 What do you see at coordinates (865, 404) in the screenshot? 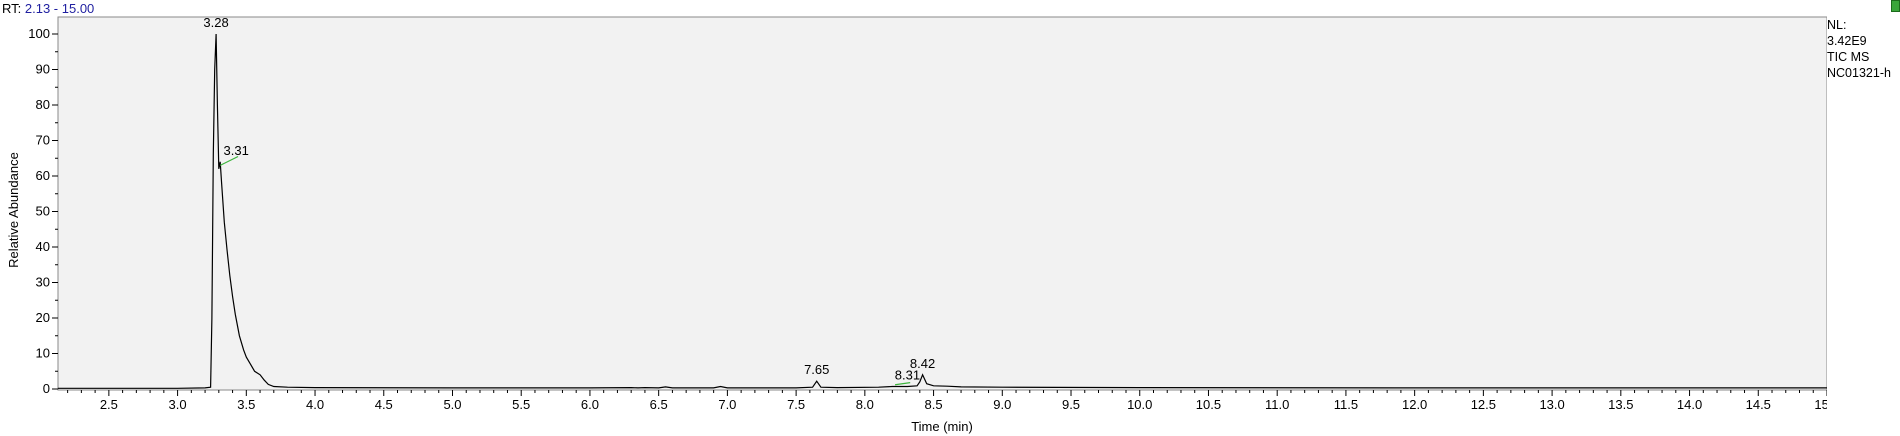
I see `x-tick-label: 8.0` at bounding box center [865, 404].